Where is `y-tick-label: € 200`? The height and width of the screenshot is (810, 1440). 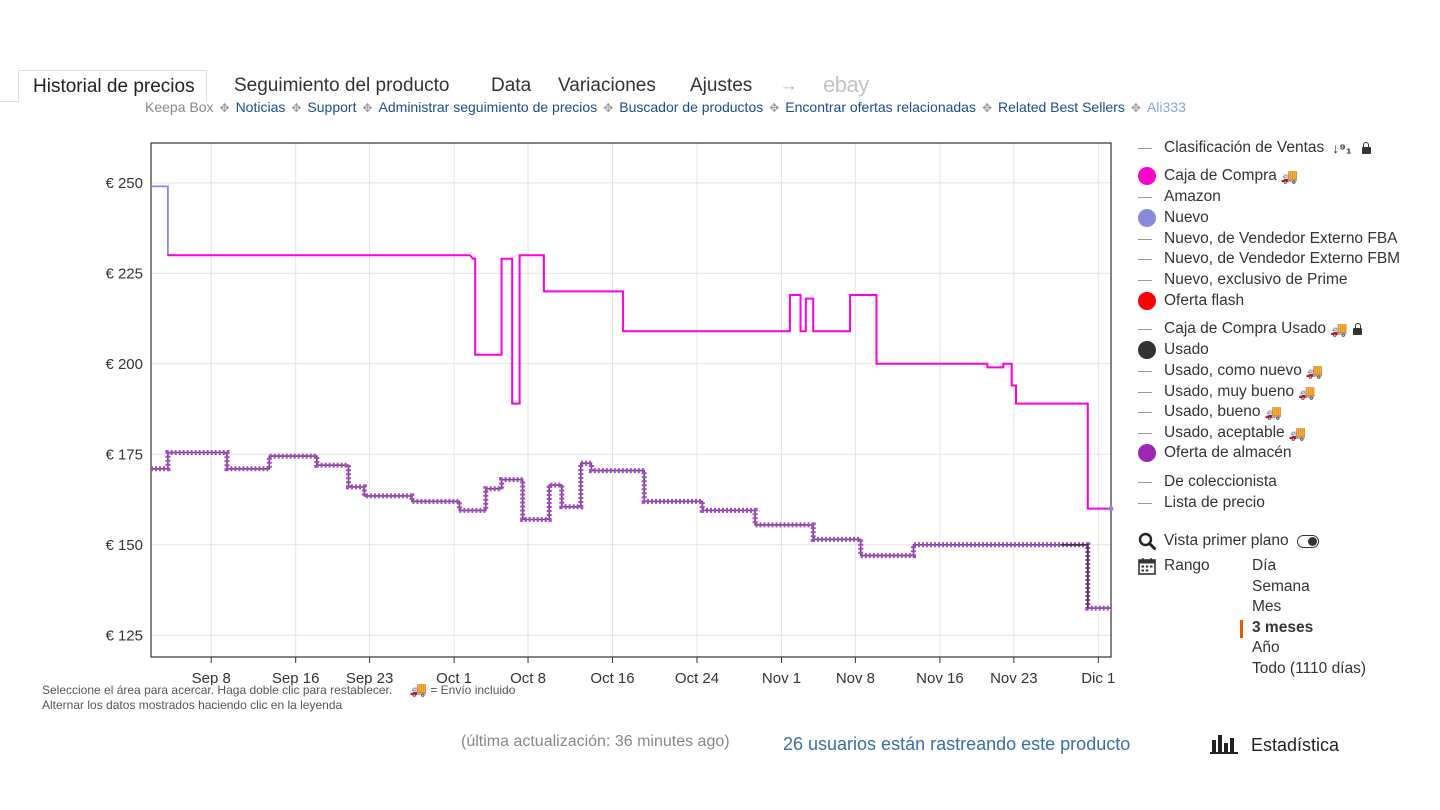 y-tick-label: € 200 is located at coordinates (124, 364).